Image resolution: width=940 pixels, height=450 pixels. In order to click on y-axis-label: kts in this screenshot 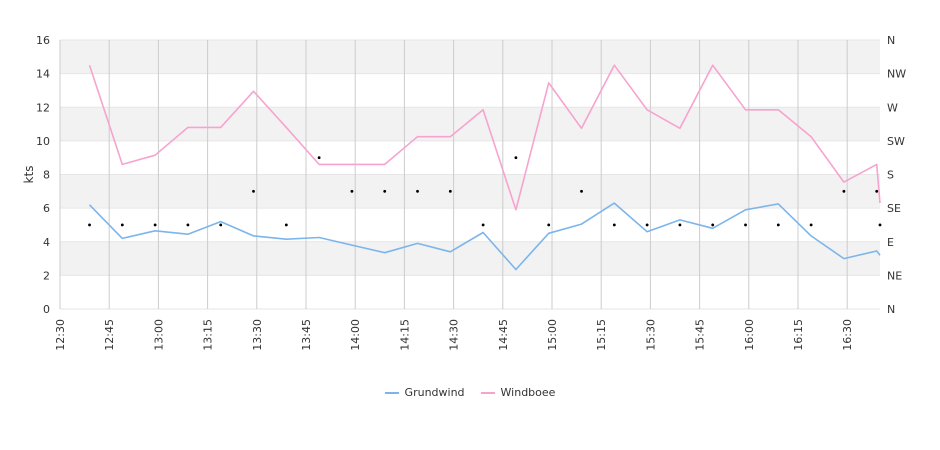, I will do `click(29, 175)`.